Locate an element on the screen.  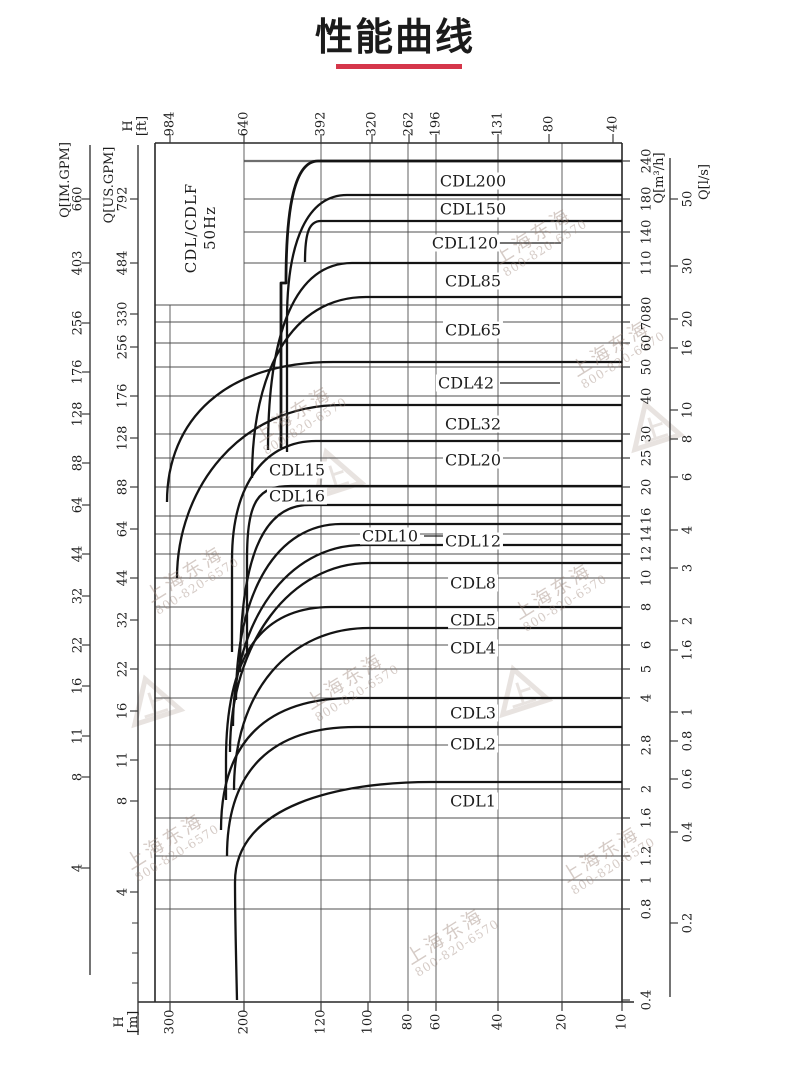
title-underline is located at coordinates (399, 66).